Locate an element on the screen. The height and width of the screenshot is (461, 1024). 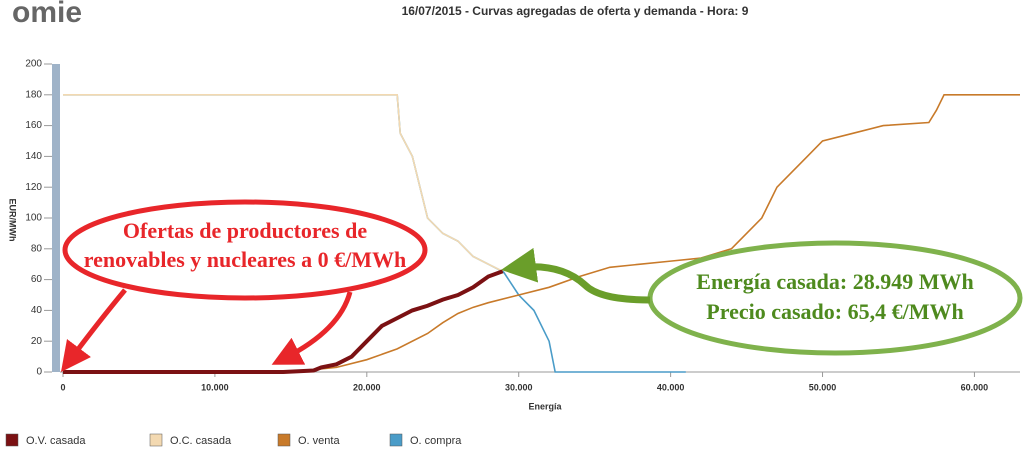
y-axis-label: EUR/MWh is located at coordinates (13, 220).